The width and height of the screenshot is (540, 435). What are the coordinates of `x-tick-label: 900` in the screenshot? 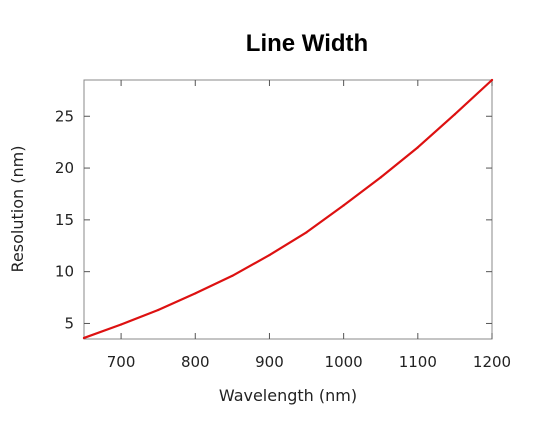 It's located at (269, 362).